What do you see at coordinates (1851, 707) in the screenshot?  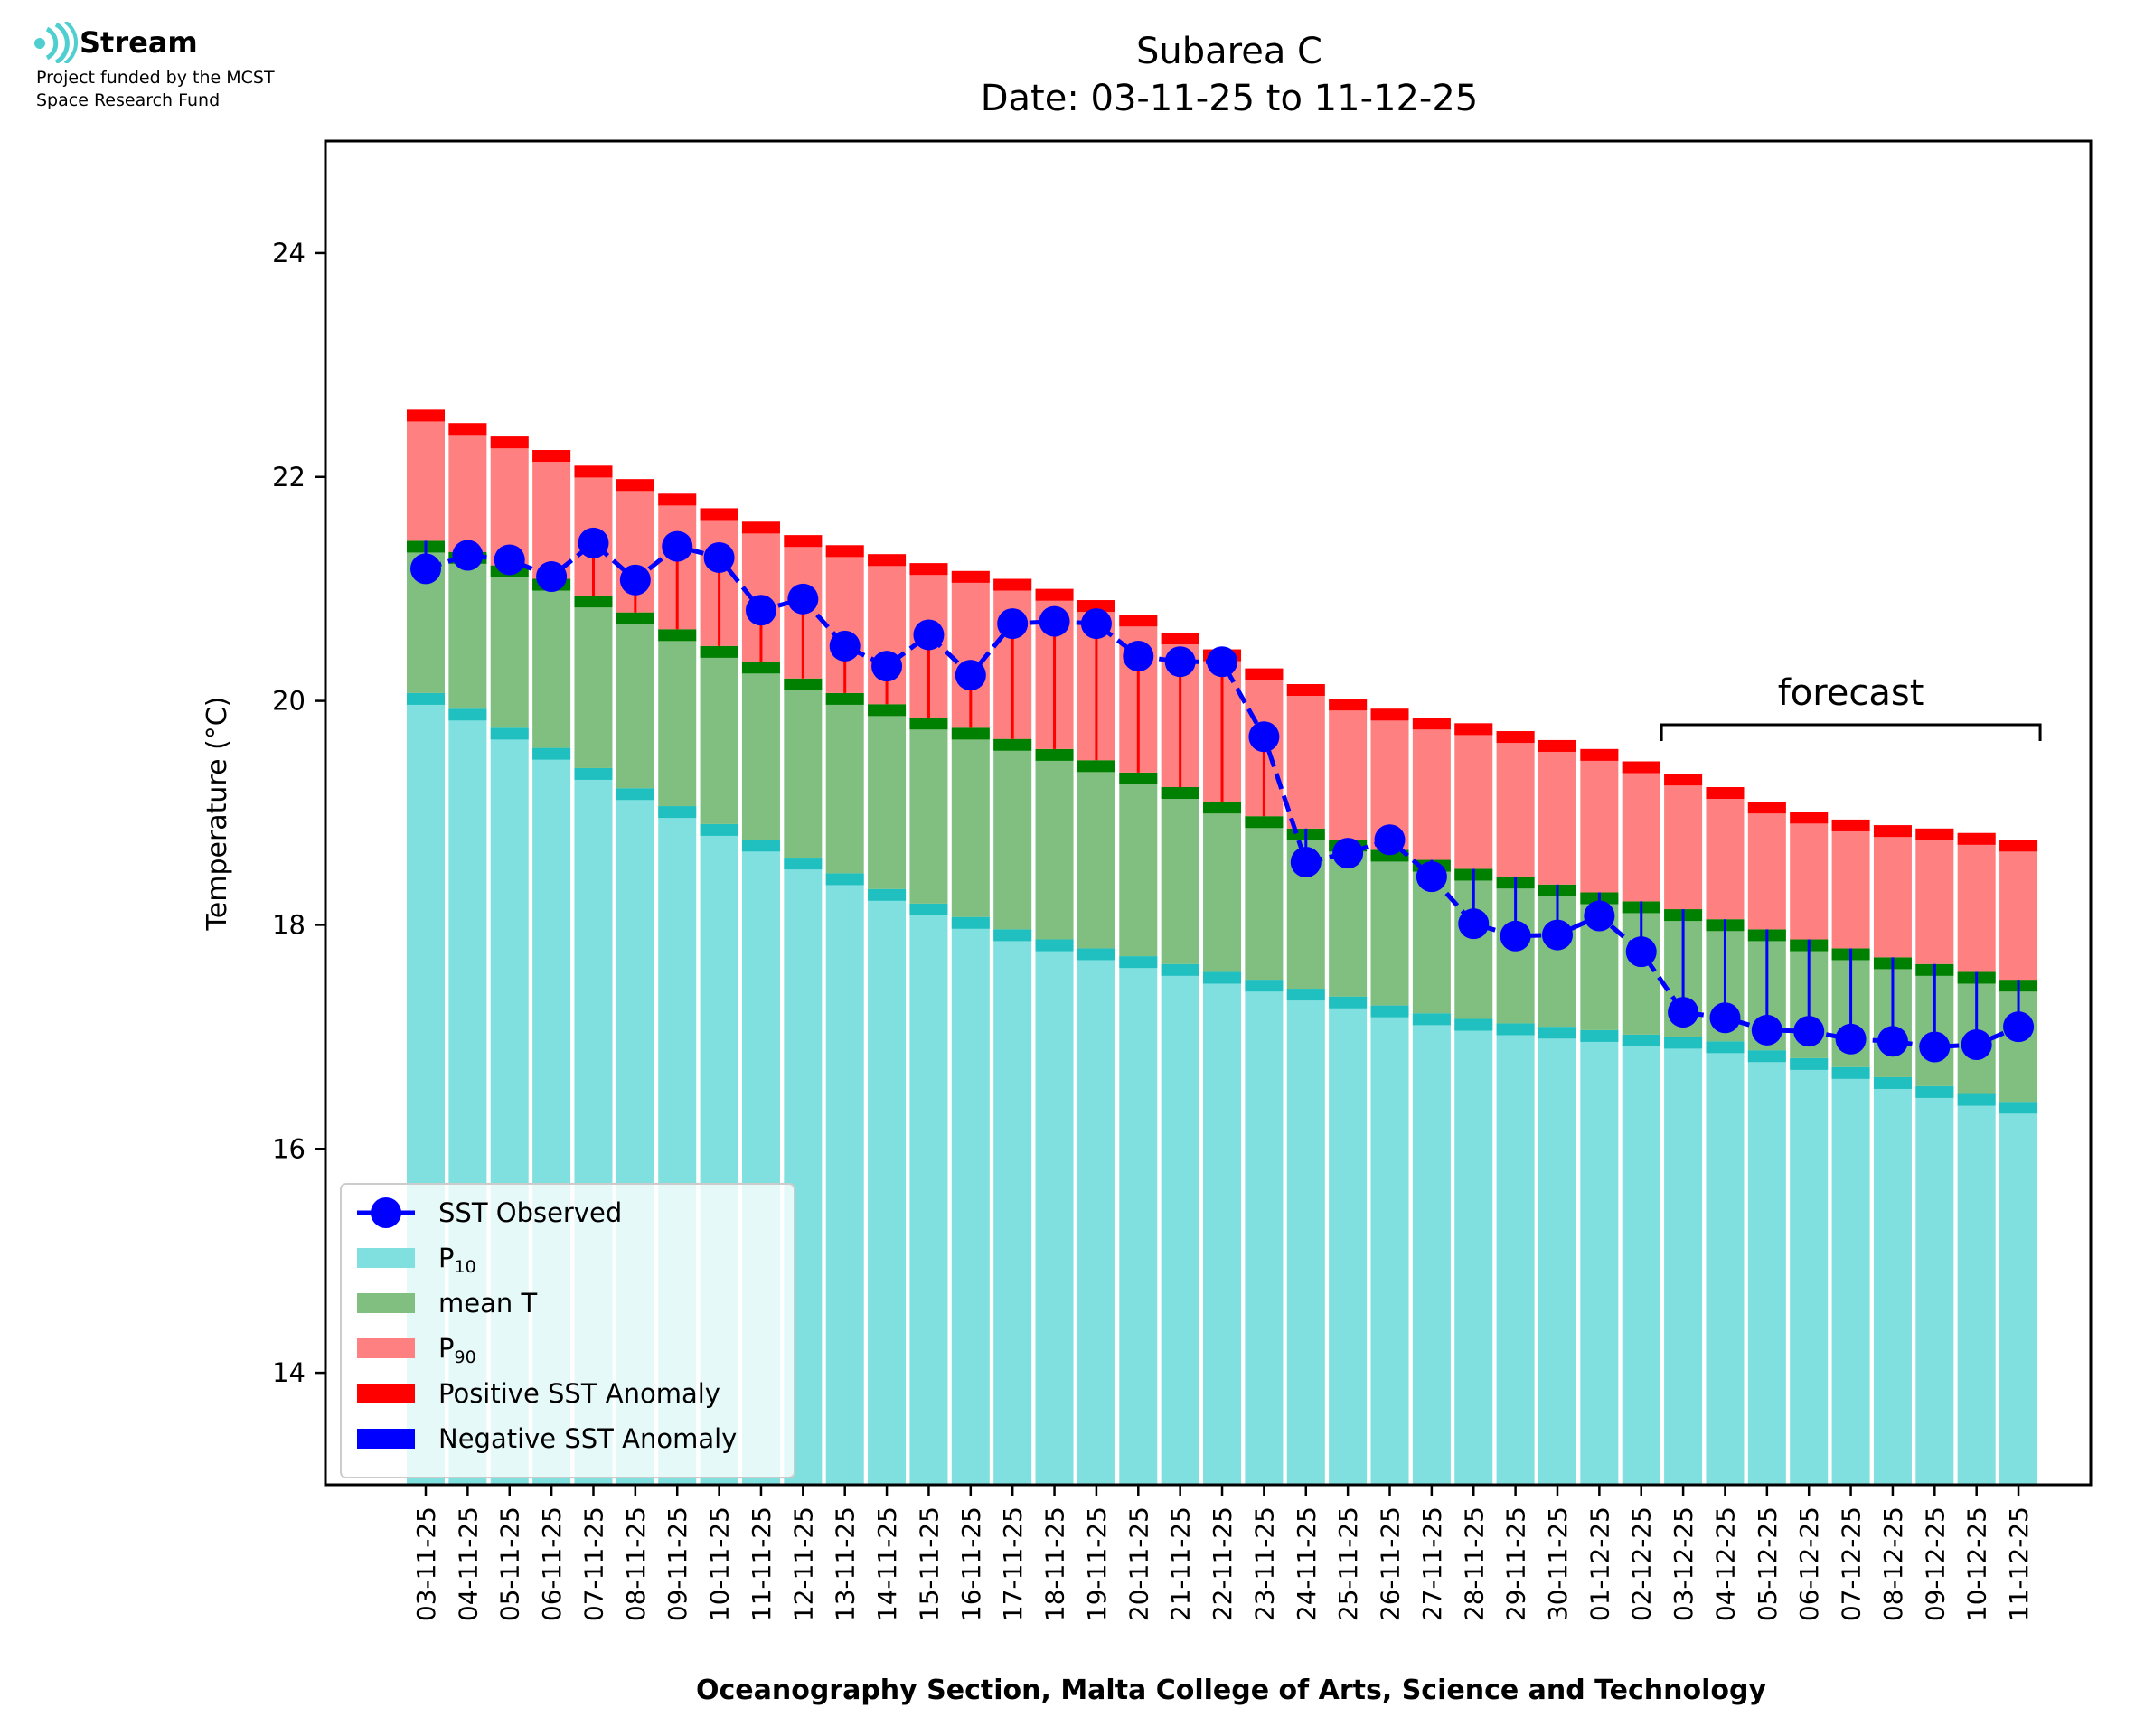 I see `forecast-annotation: forecast` at bounding box center [1851, 707].